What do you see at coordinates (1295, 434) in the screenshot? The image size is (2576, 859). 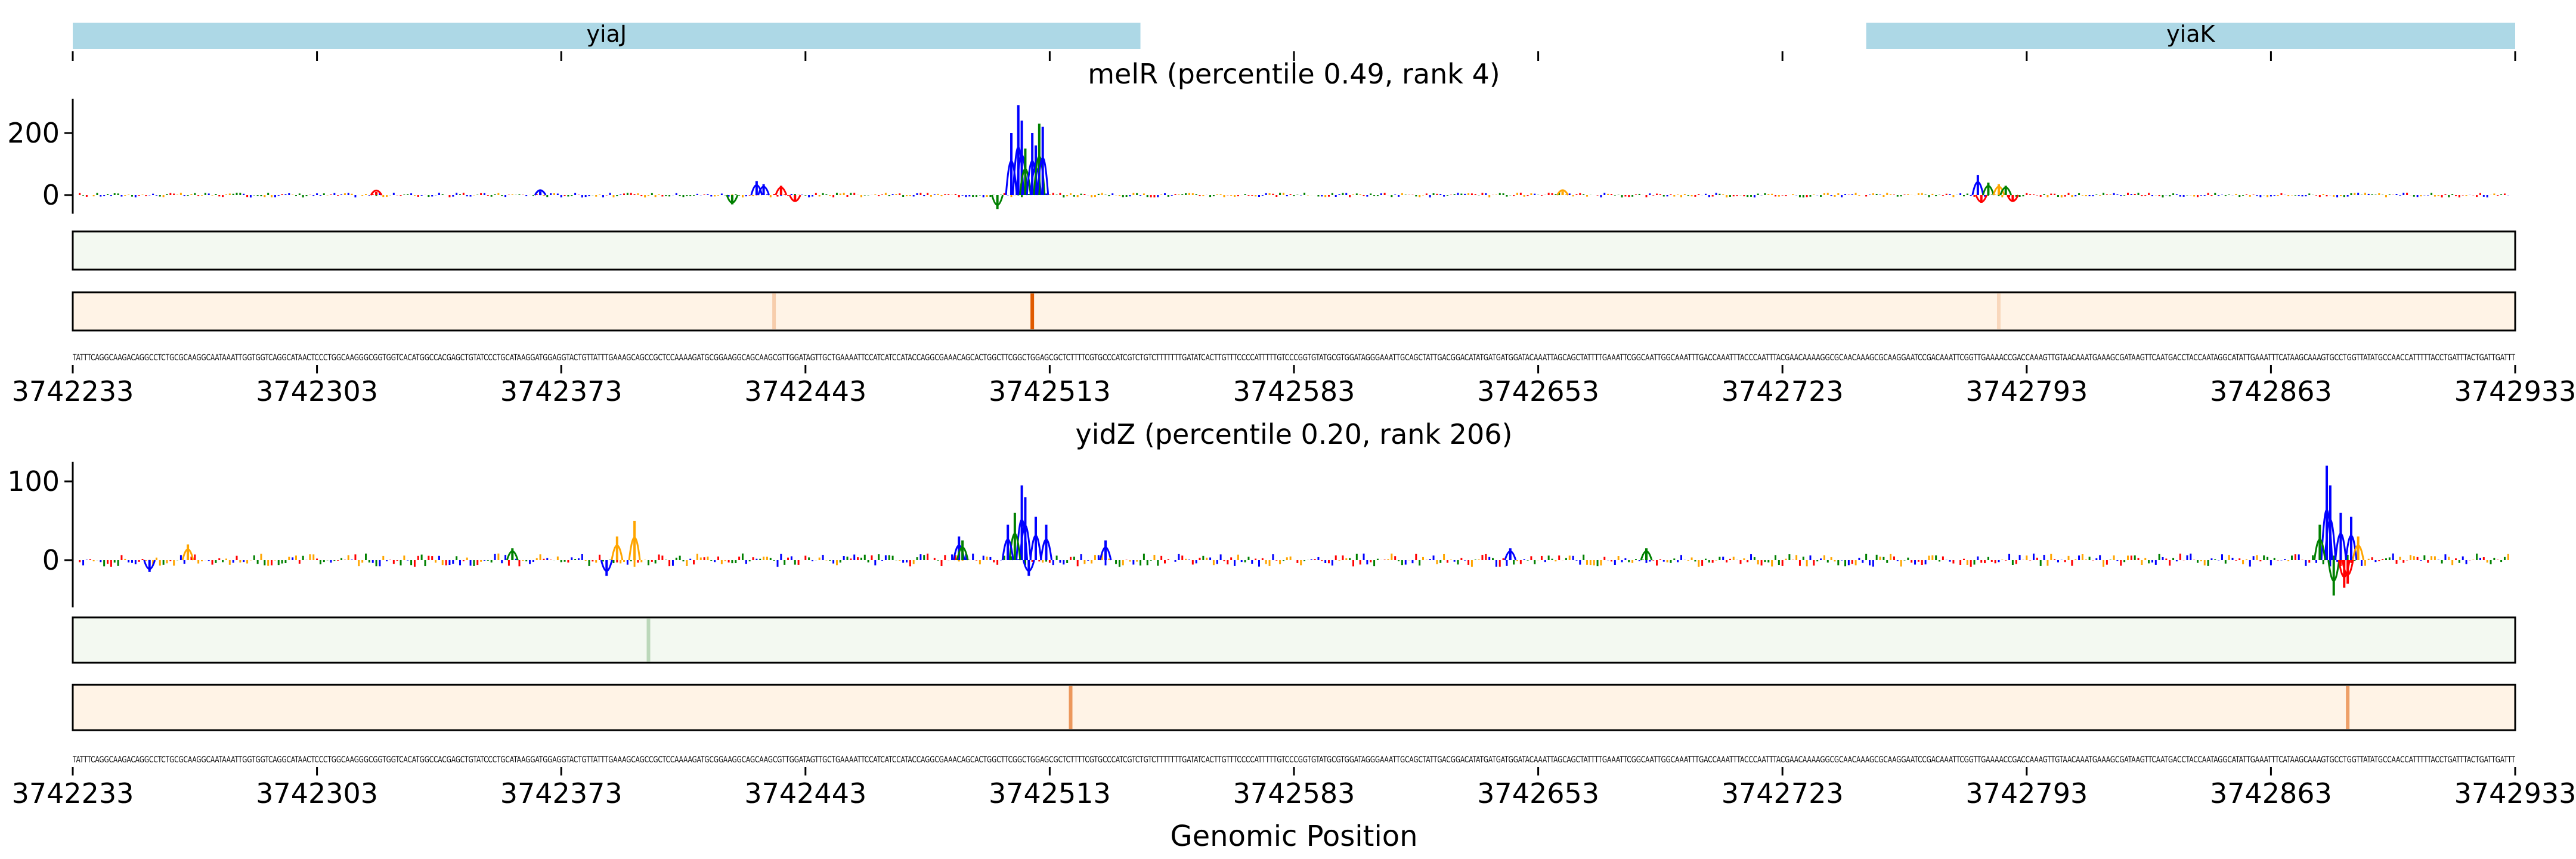 I see `panel-title: yidZ (percentile 0.20, rank 206)` at bounding box center [1295, 434].